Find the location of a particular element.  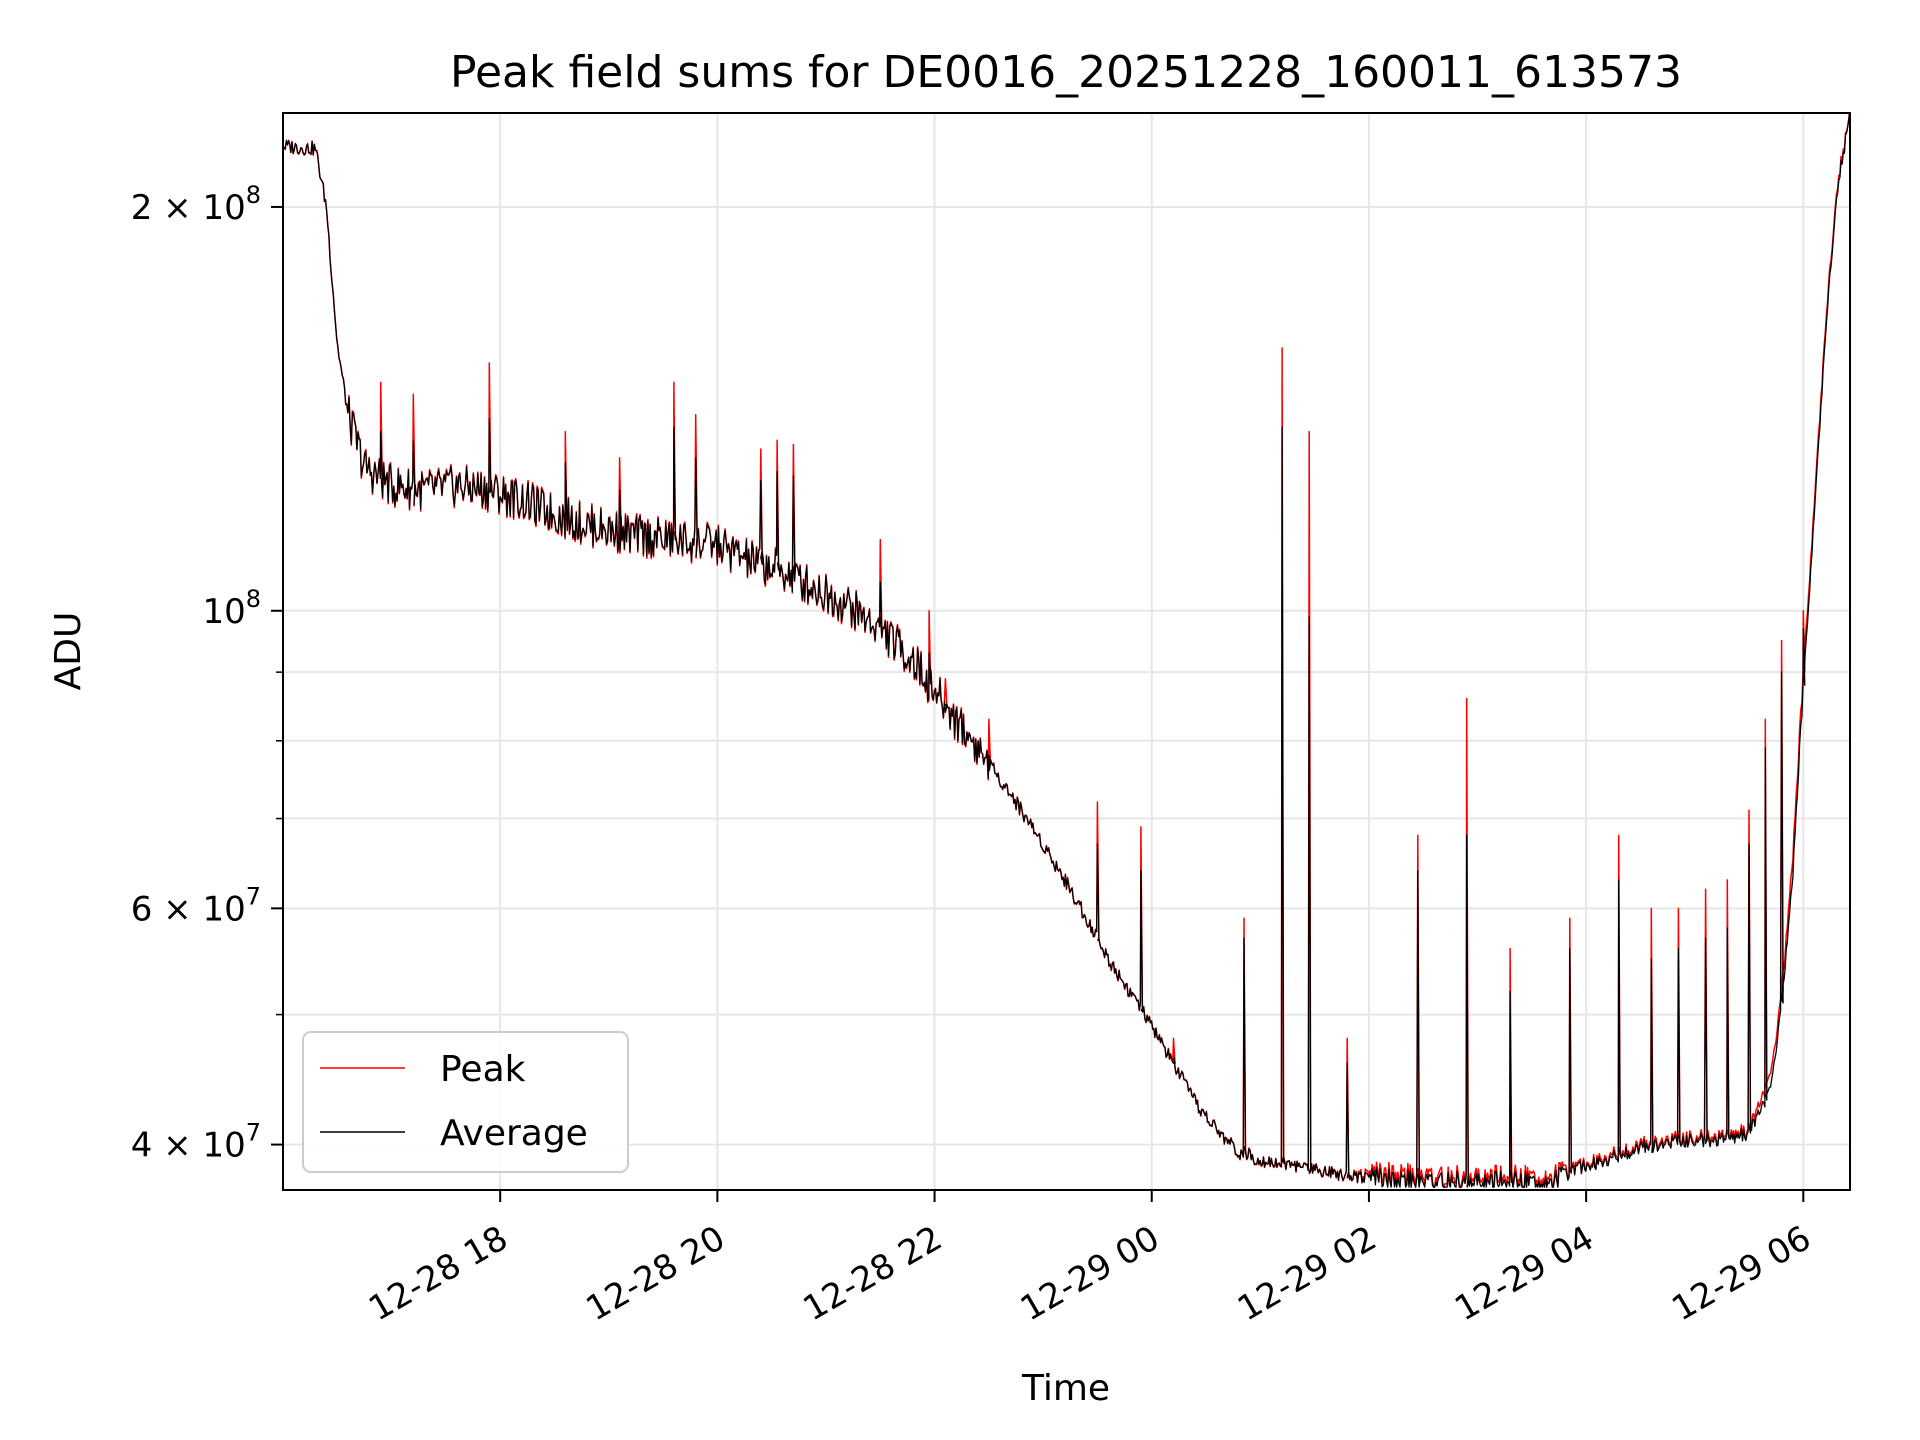

y-tick-label: 108 is located at coordinates (231, 608).